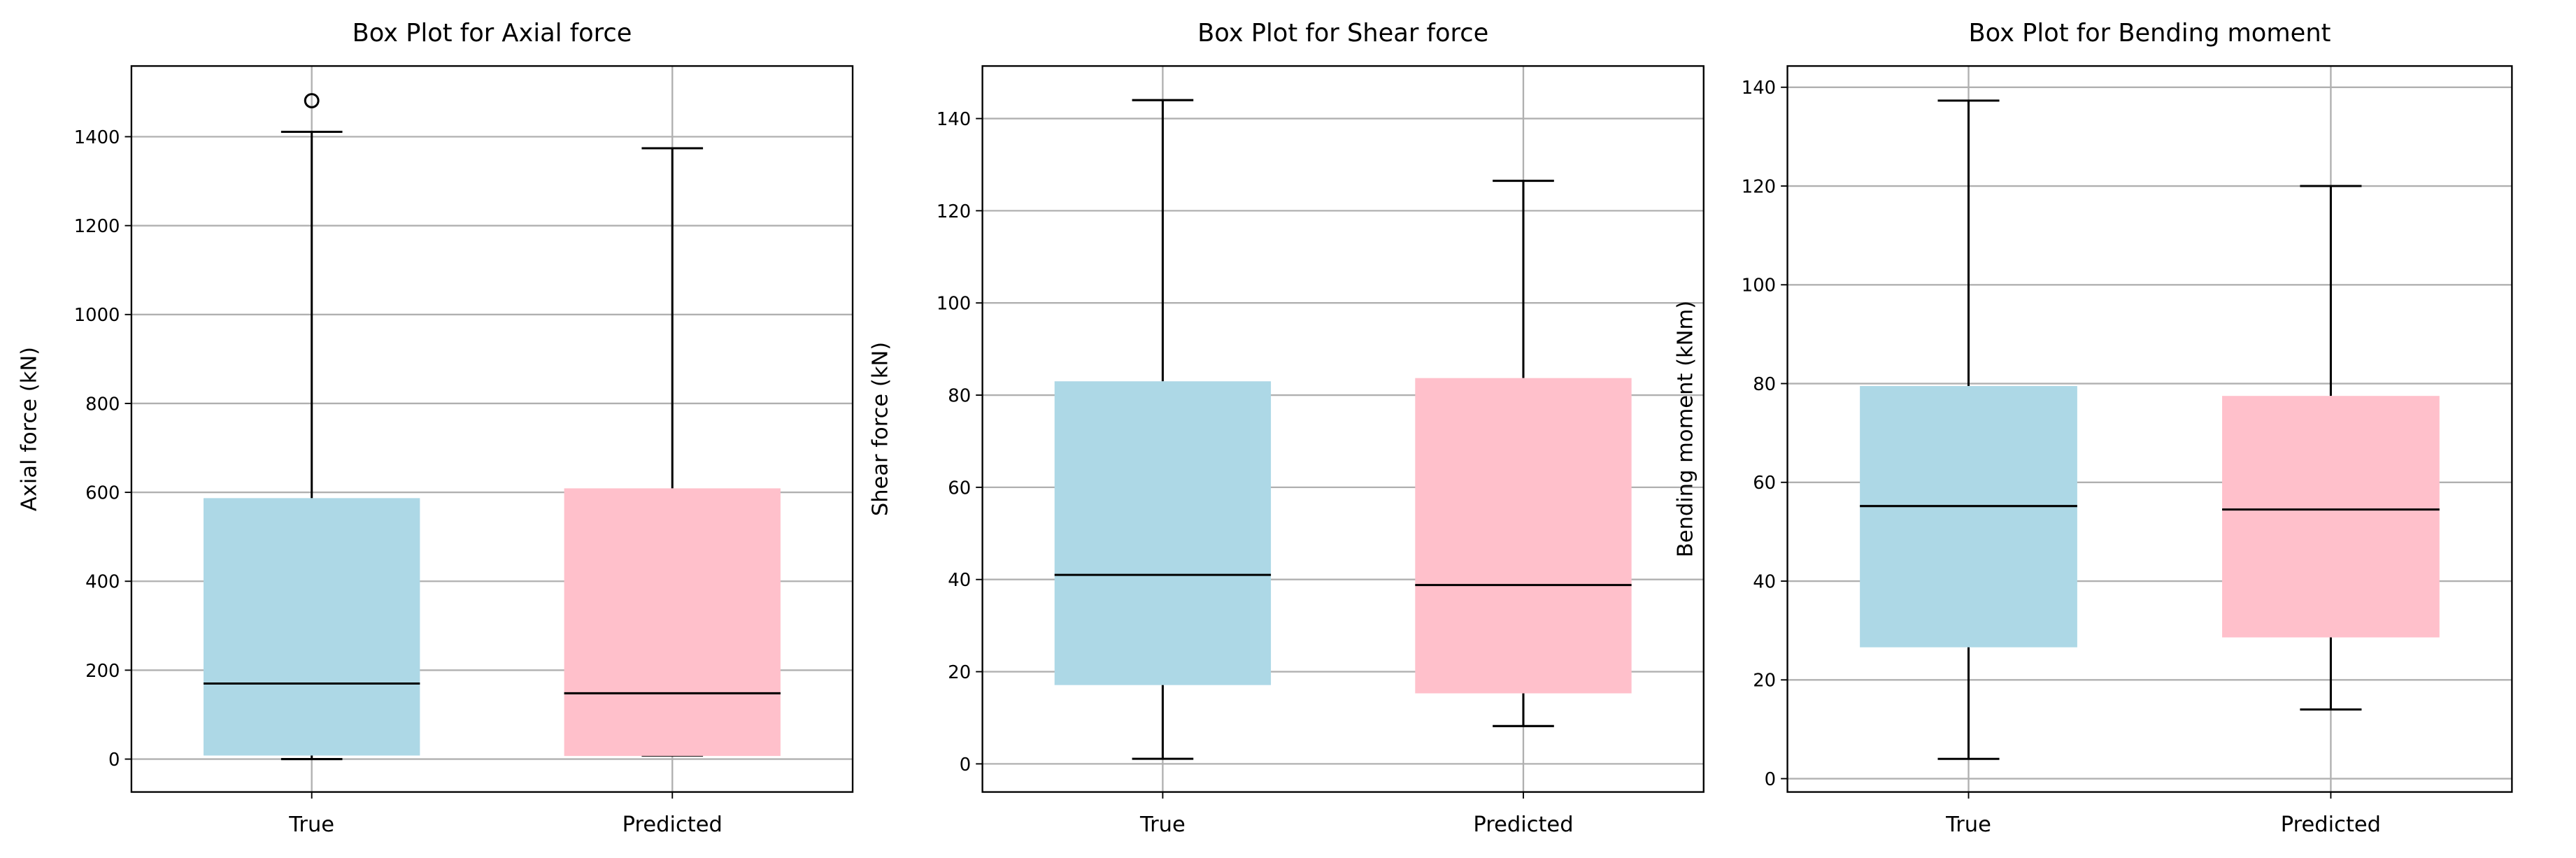 Image resolution: width=2576 pixels, height=858 pixels. I want to click on y-tick-label: 1200, so click(97, 226).